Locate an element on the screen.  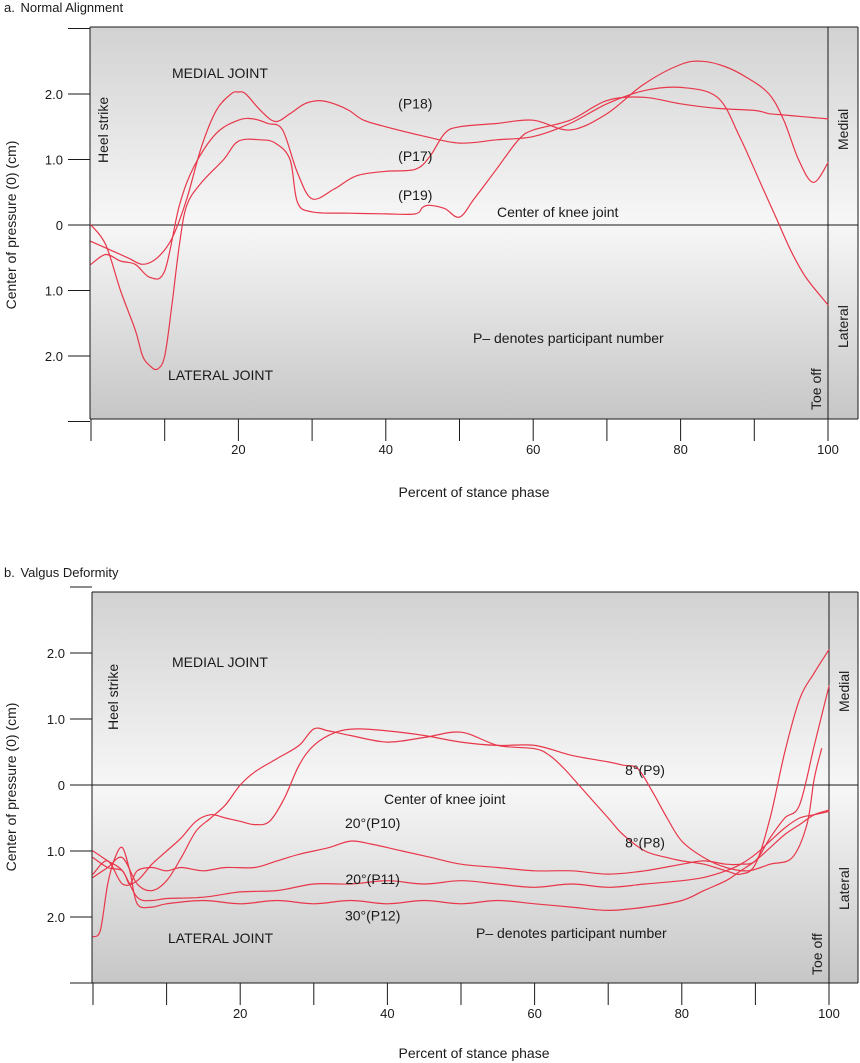
panel-title: b. Valgus Deformity is located at coordinates (61, 572).